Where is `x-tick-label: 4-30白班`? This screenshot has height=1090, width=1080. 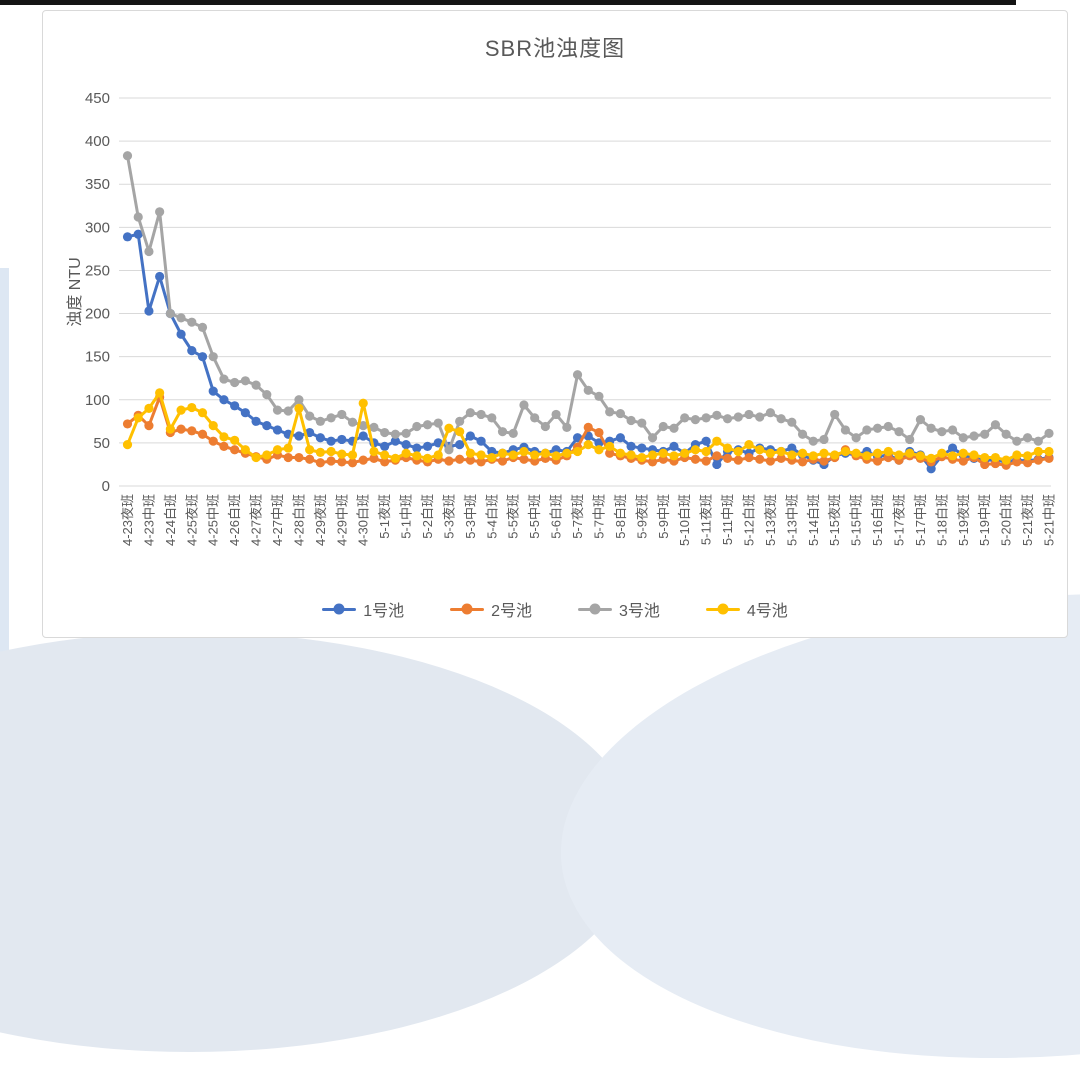
x-tick-label: 4-30白班 is located at coordinates (363, 520).